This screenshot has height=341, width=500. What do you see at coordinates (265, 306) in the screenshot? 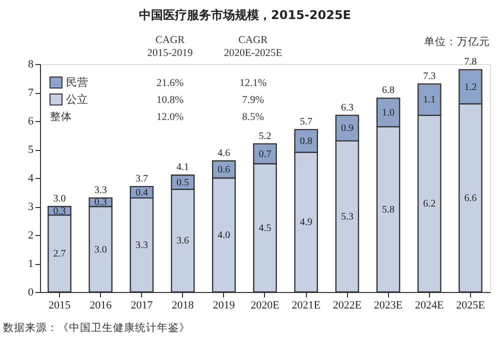
I see `x-tick-label: 2020E` at bounding box center [265, 306].